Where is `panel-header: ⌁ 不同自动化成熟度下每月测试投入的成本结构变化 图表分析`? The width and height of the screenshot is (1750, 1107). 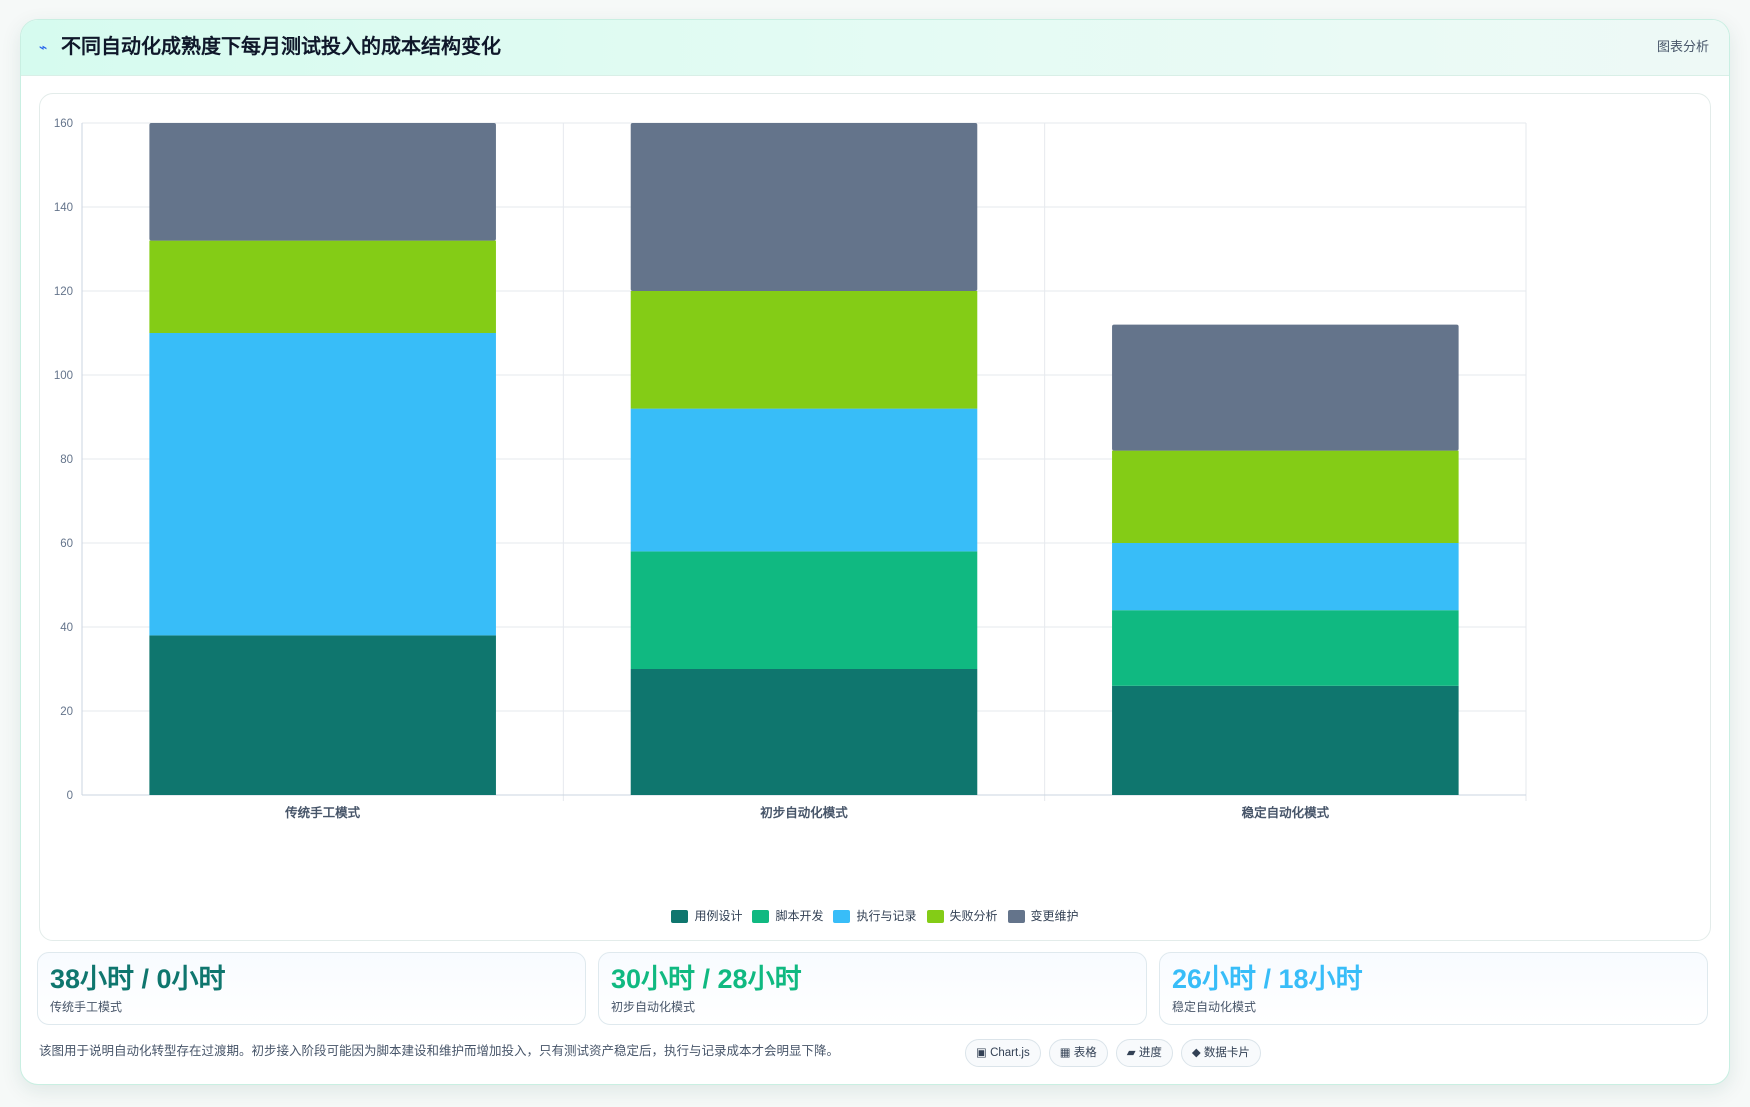
panel-header: ⌁ 不同自动化成熟度下每月测试投入的成本结构变化 图表分析 is located at coordinates (875, 48).